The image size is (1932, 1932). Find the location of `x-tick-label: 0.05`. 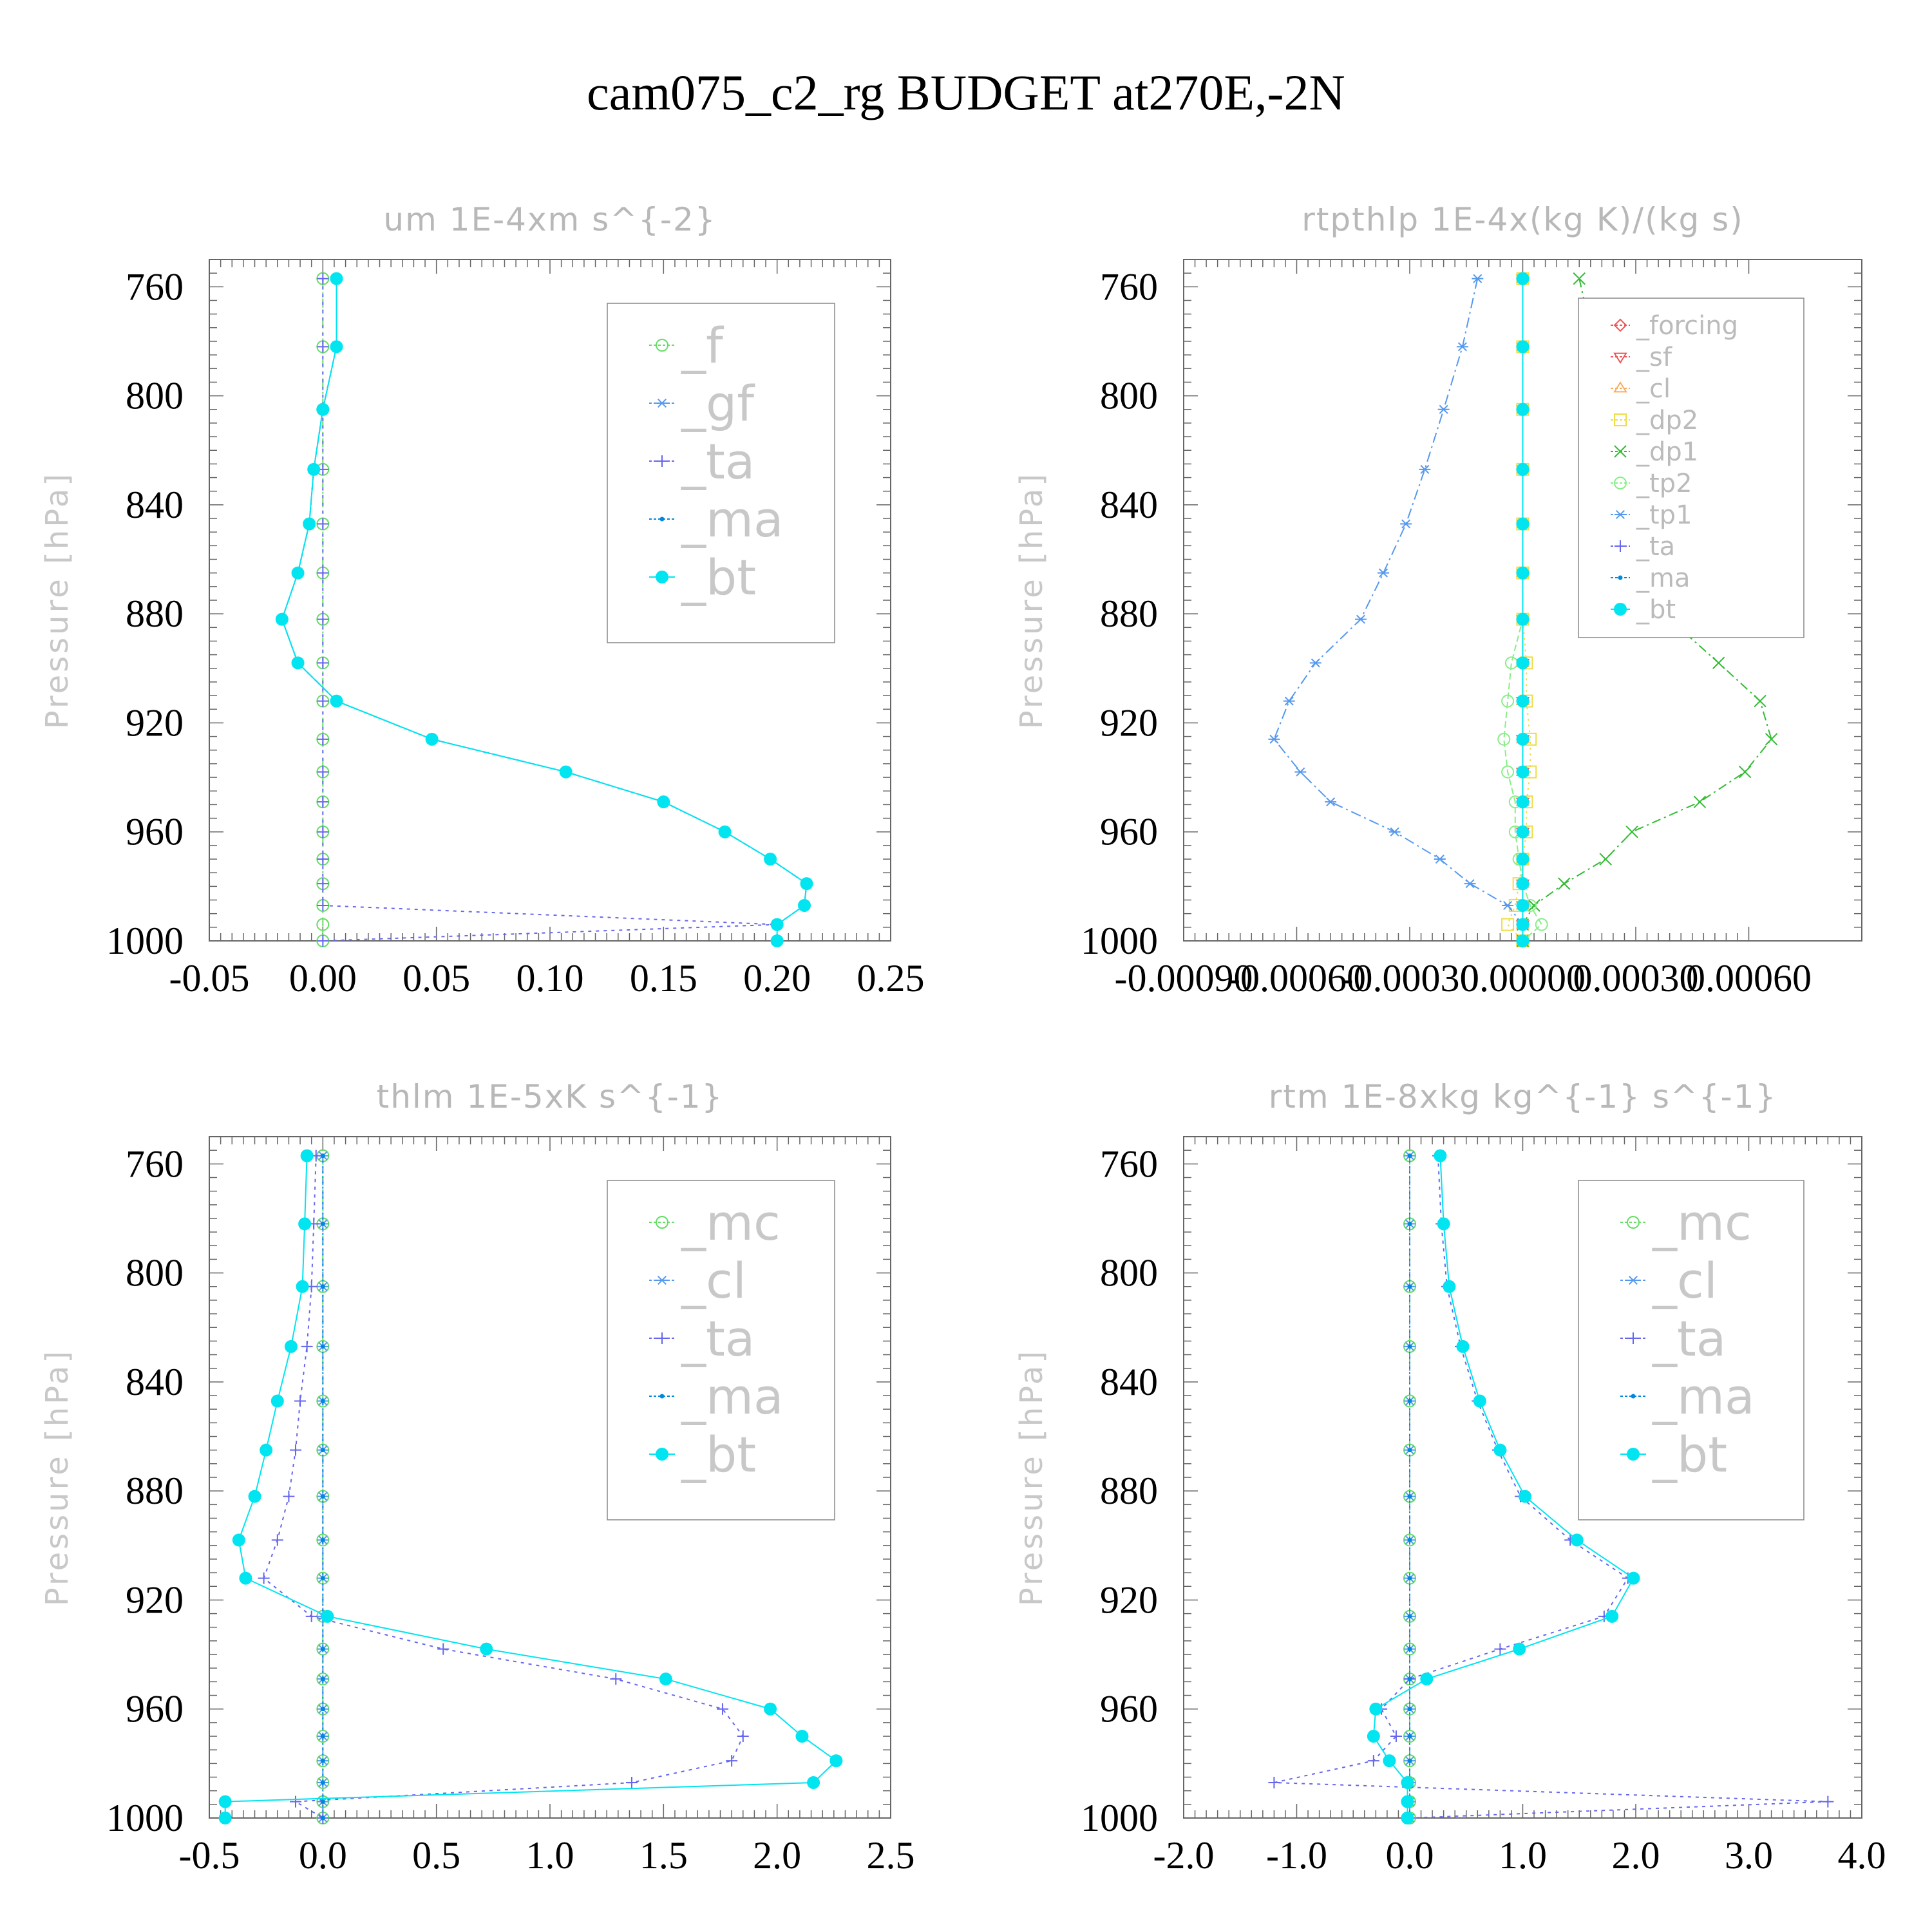

x-tick-label: 0.05 is located at coordinates (436, 978).